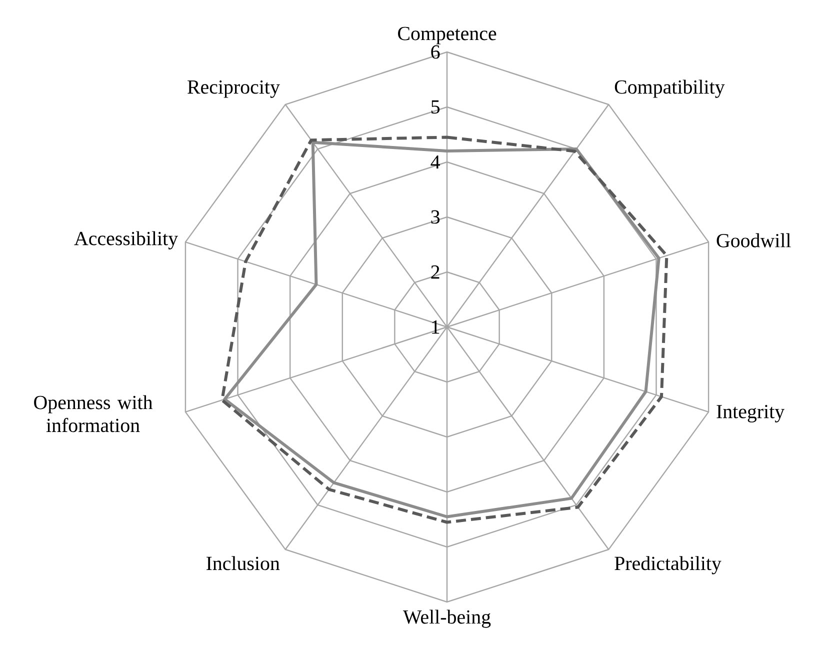 This screenshot has width=832, height=648. Describe the element at coordinates (93, 413) in the screenshot. I see `spoke-label: Openness with information` at that location.